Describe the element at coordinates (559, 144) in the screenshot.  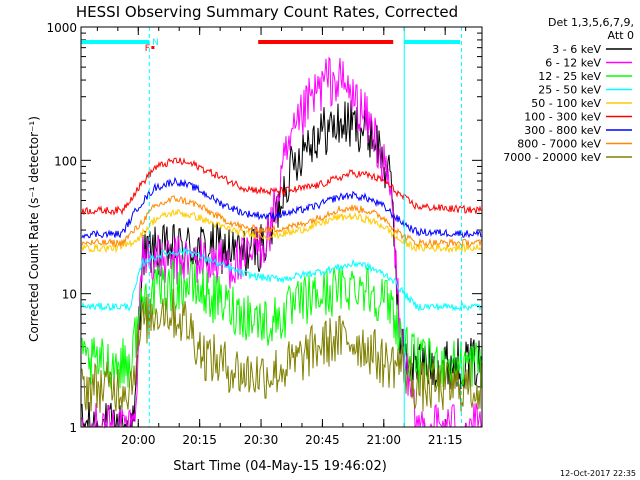
I see `legend-entry-label: 800 - 7000 keV` at that location.